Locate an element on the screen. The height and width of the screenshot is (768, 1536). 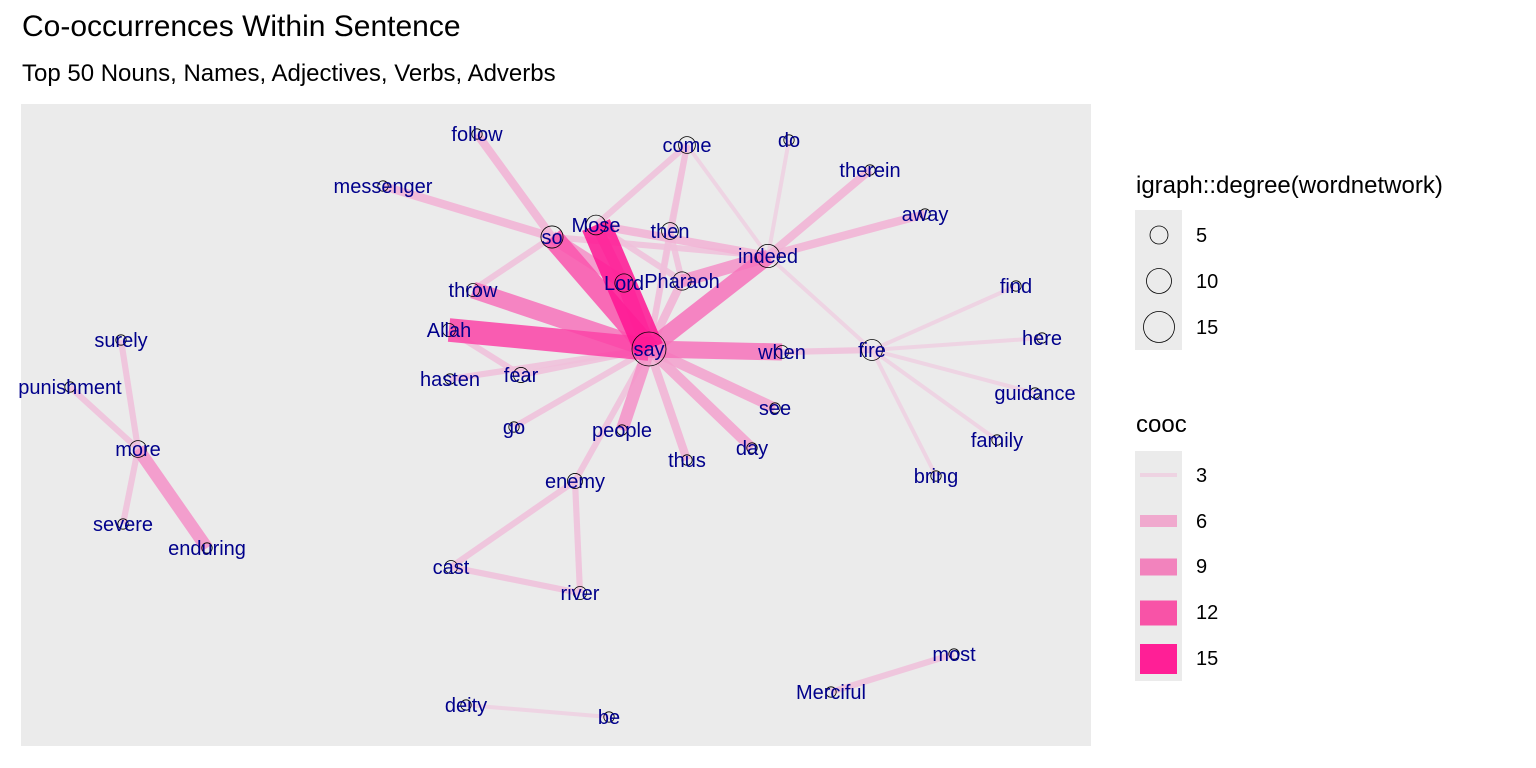
node-label-thus: thus is located at coordinates (687, 461).